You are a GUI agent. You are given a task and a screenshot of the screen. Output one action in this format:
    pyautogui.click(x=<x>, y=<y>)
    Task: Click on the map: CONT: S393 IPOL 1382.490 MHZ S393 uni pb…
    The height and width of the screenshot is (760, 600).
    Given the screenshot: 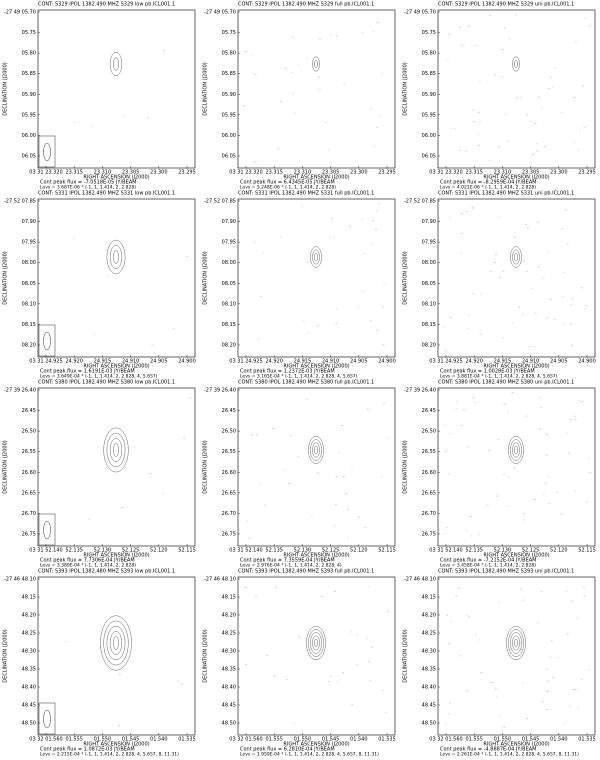 What is the action you would take?
    pyautogui.click(x=499, y=663)
    